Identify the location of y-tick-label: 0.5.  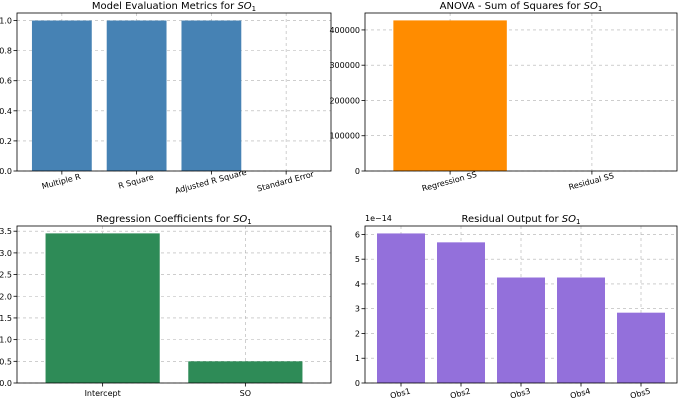
(6, 361).